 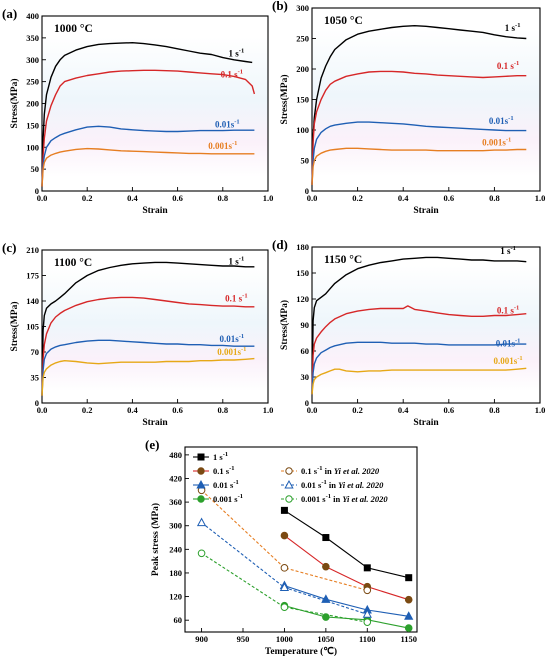 What do you see at coordinates (32, 16) in the screenshot?
I see `y-tick-label: 400` at bounding box center [32, 16].